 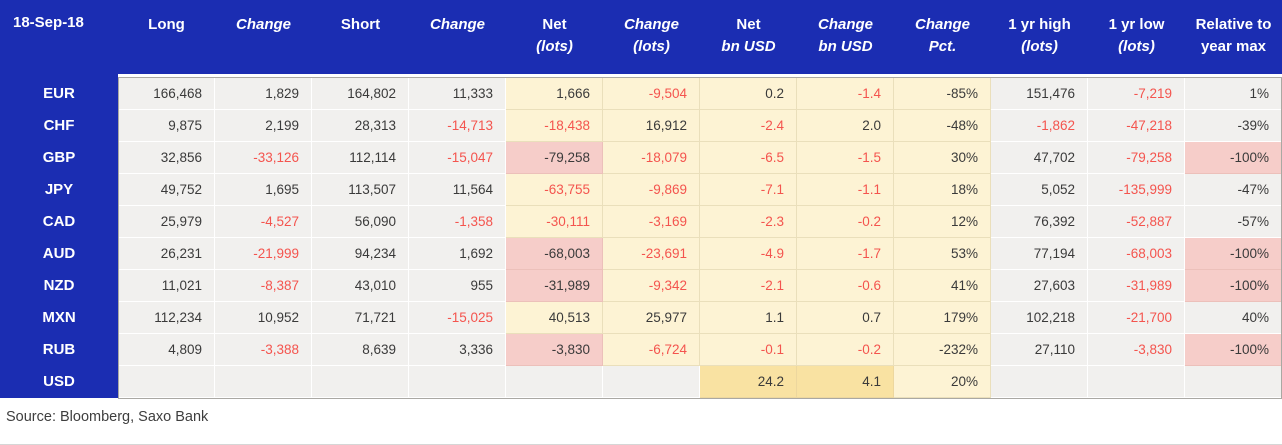 I want to click on column-header-one-yr-high-lots: 1 yr high (lots), so click(x=1039, y=35).